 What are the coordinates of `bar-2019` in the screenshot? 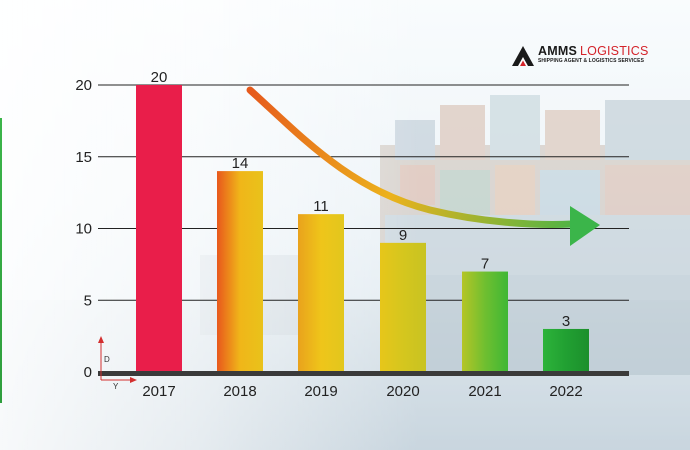 It's located at (321, 293).